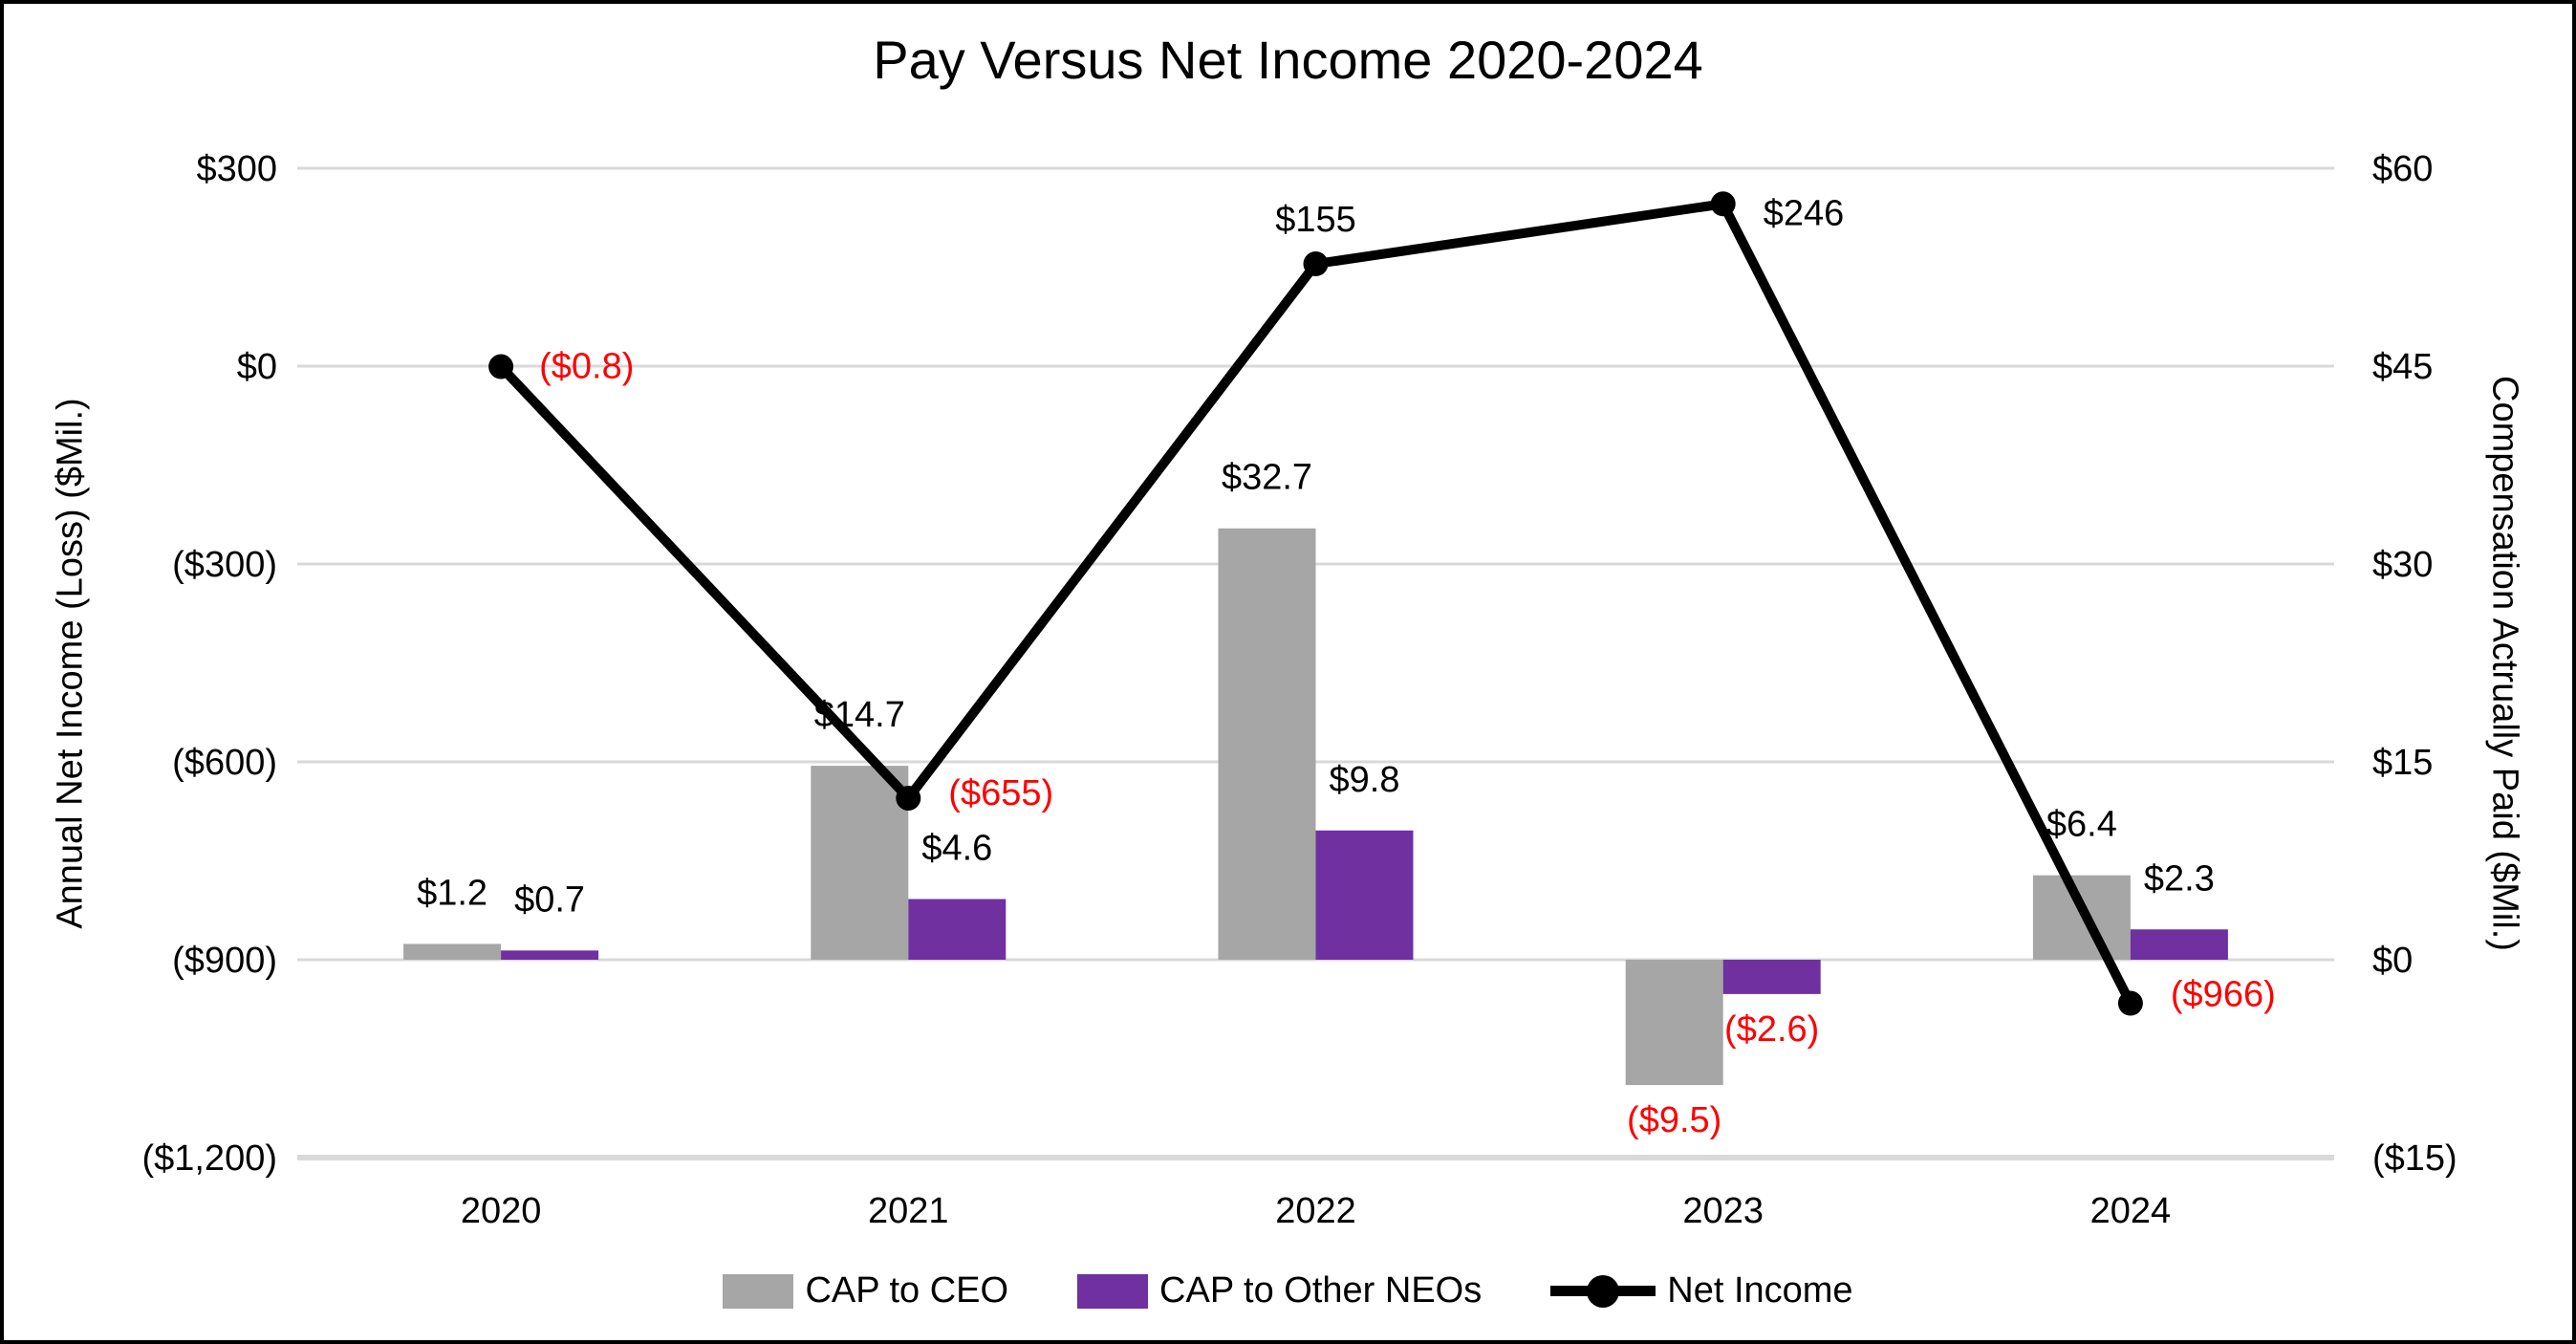 The width and height of the screenshot is (2576, 1344). I want to click on cap-ceo-swatch, so click(759, 1291).